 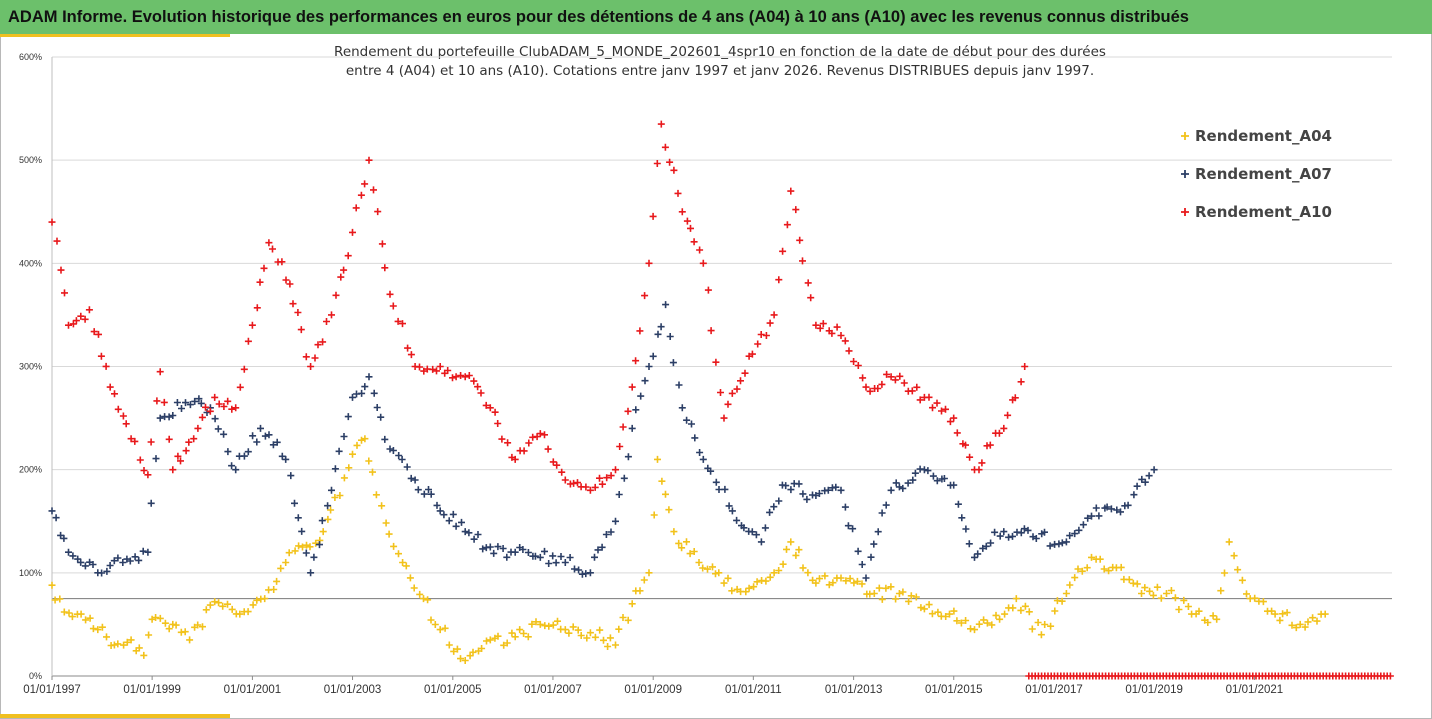 I want to click on x-tick-label: 01/01/2001, so click(x=253, y=690).